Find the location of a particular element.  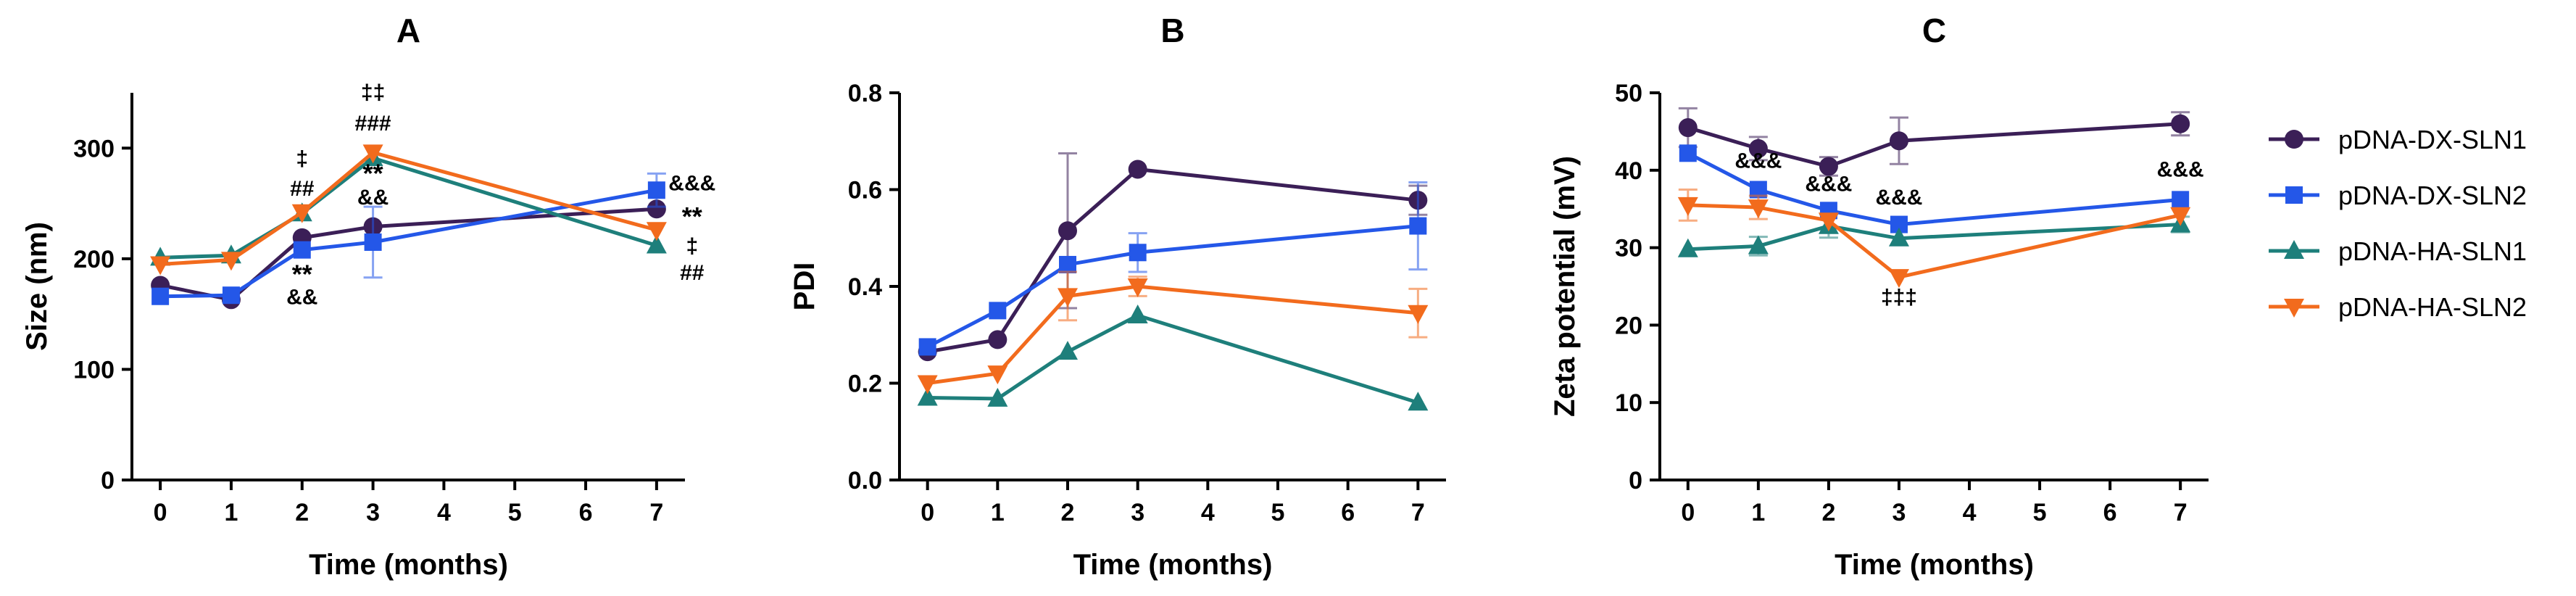

y-tick-label: 0.8 is located at coordinates (865, 93).